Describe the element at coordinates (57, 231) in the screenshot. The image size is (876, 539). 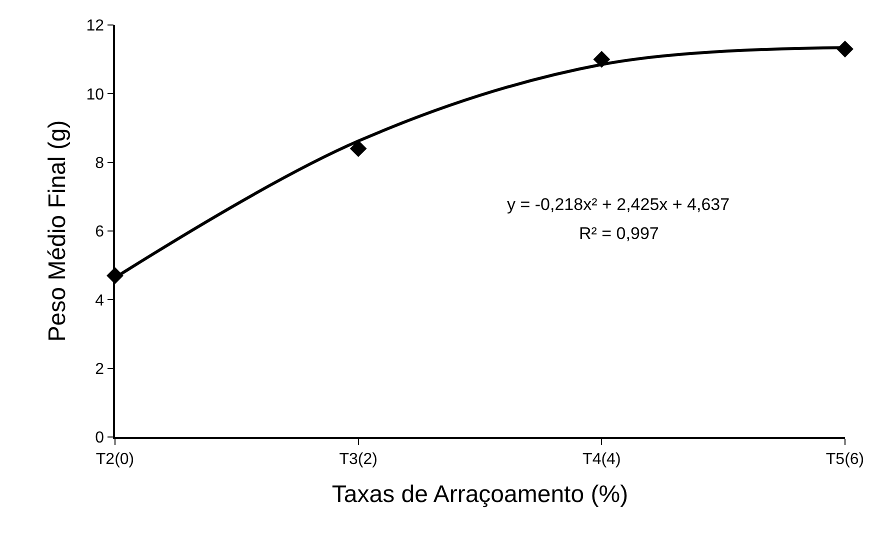
I see `y-axis-title: Peso Médio Final (g)` at that location.